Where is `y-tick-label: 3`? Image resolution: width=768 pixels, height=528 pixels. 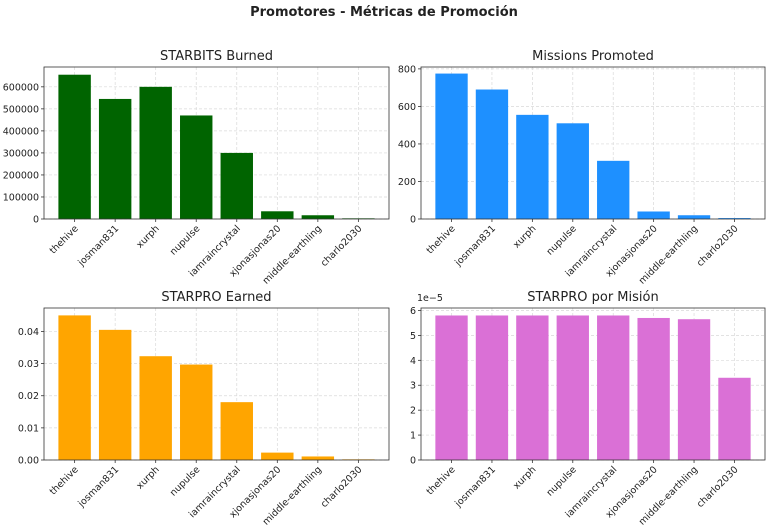
y-tick-label: 3 is located at coordinates (413, 386).